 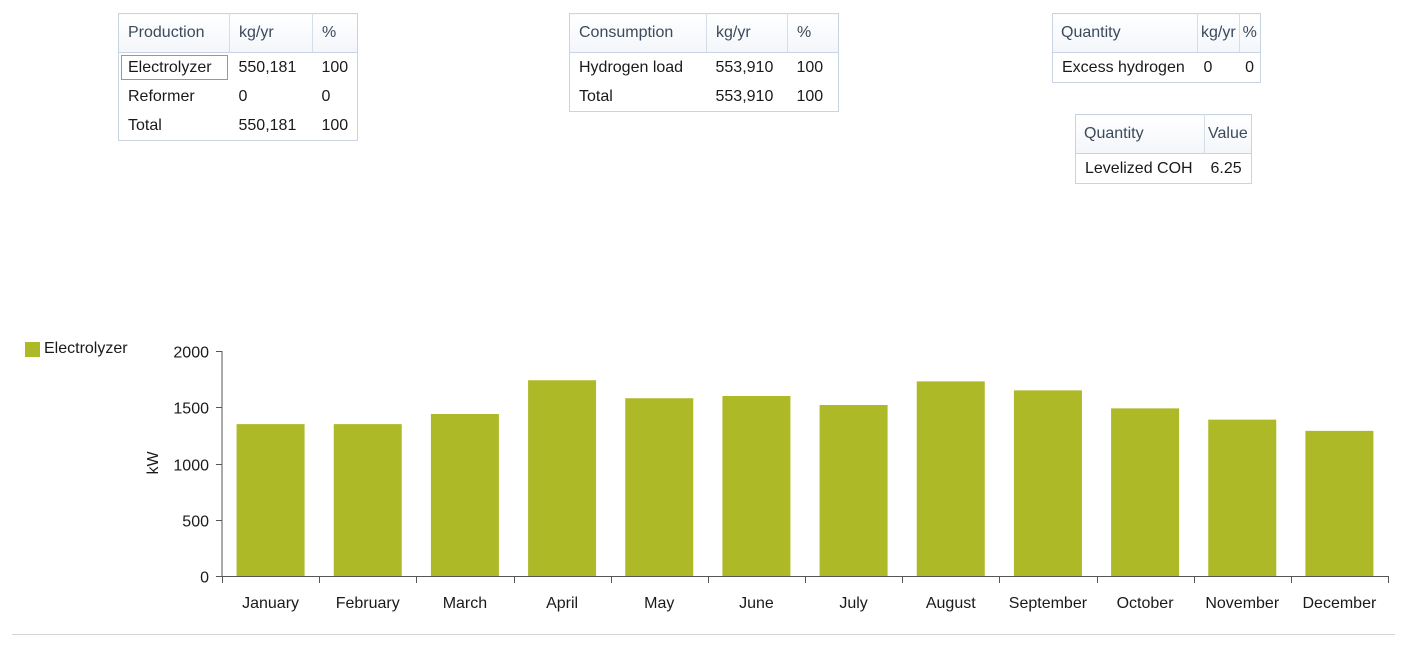 I want to click on consumption-table-header: Consumption kg/yr %, so click(x=704, y=33).